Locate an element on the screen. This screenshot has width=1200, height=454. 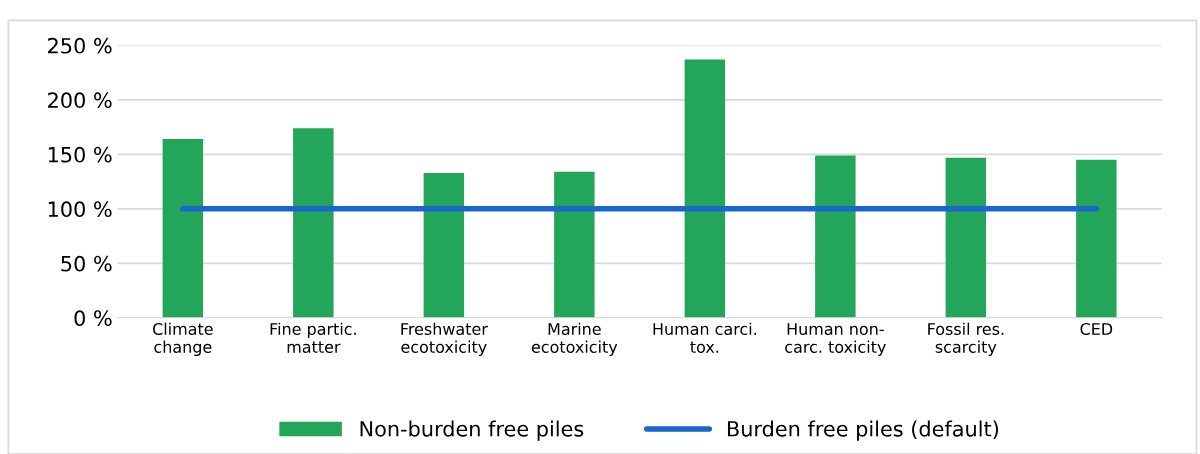
x-tick-label: Fossil res. scarcity is located at coordinates (966, 339).